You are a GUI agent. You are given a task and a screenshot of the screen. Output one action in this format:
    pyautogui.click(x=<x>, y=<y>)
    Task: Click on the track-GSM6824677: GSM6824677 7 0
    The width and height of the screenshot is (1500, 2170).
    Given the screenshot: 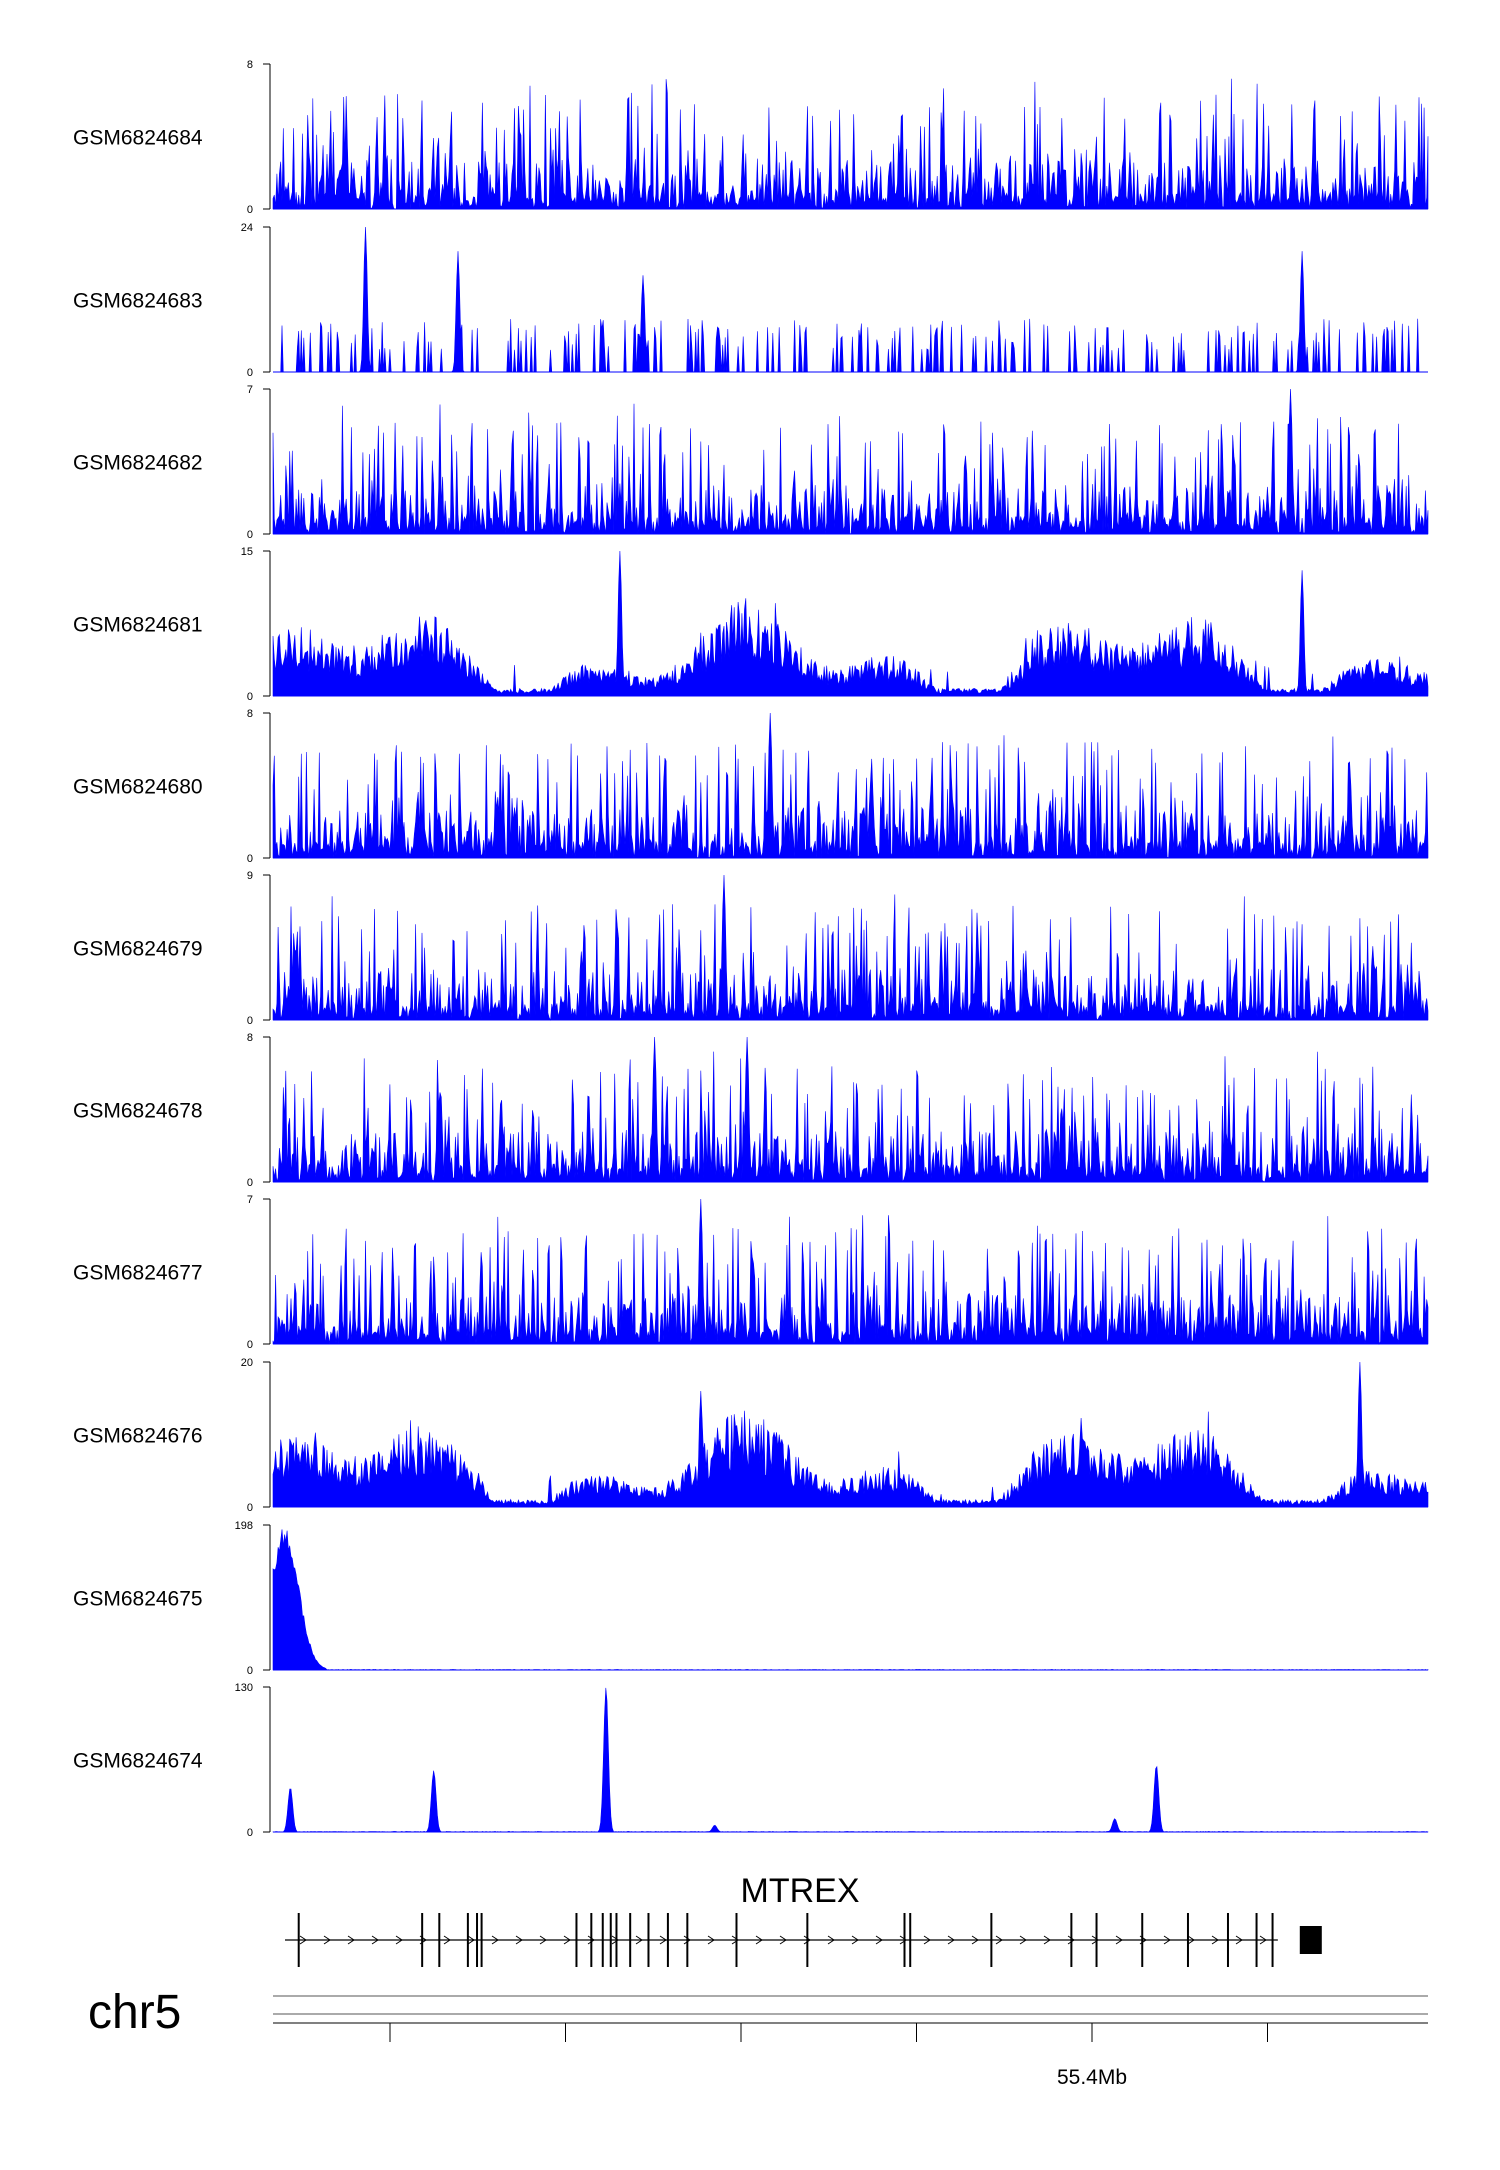 What is the action you would take?
    pyautogui.click(x=751, y=1272)
    